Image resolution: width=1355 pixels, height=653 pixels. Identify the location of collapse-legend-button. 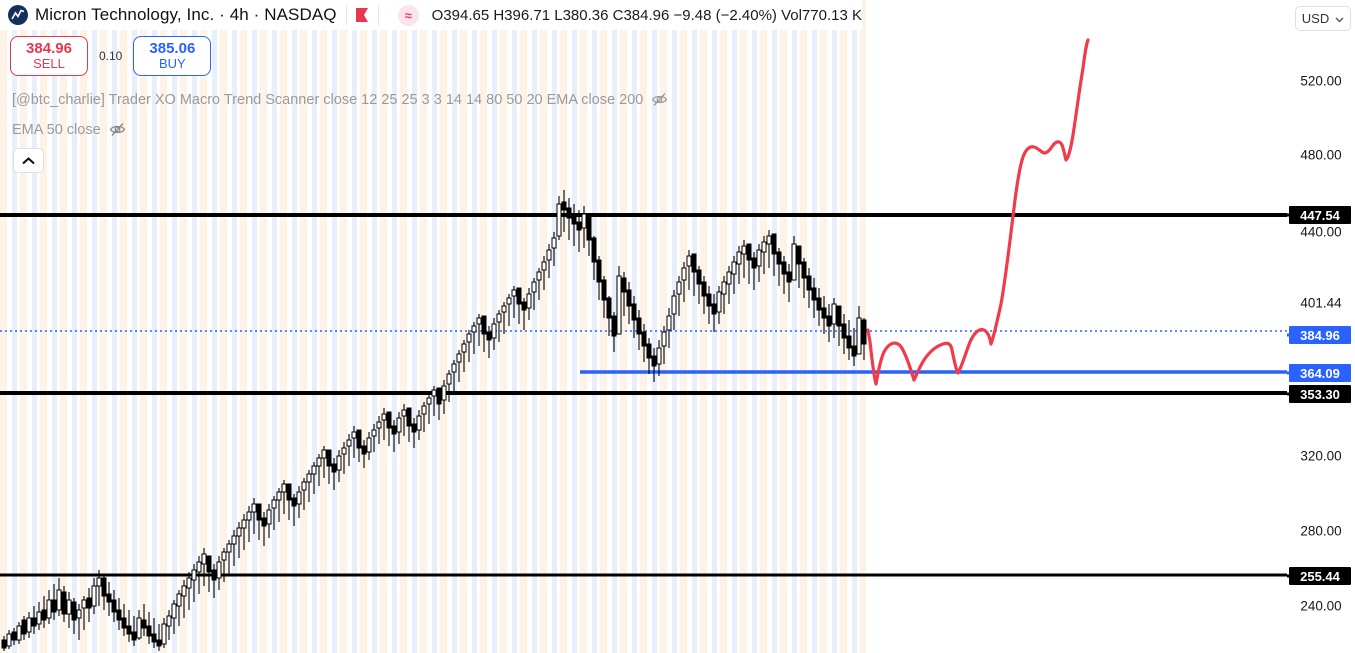
(28, 160).